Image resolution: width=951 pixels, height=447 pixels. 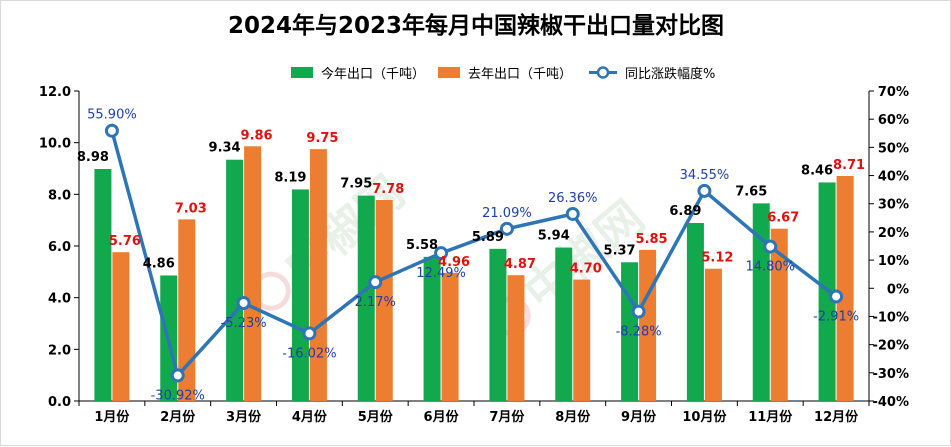 I want to click on data-label-current: 8.19, so click(x=290, y=177).